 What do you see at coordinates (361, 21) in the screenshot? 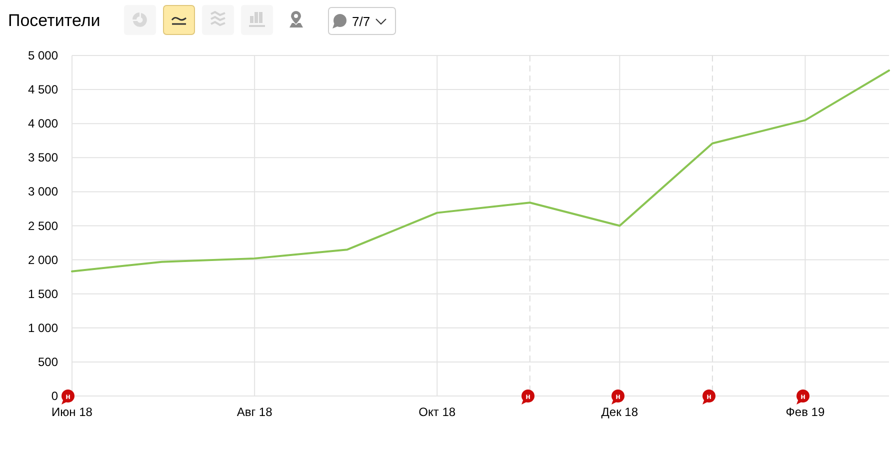
I see `text: 7/7` at bounding box center [361, 21].